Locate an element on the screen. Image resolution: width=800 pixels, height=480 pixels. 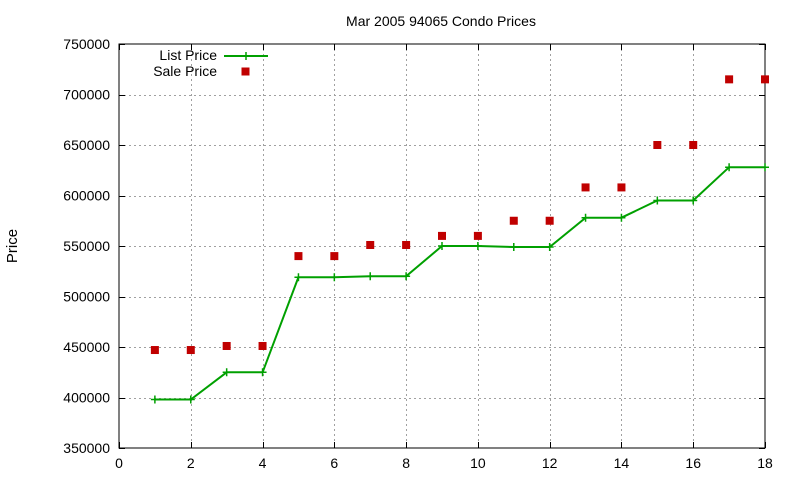
y-tick-label: 600000 is located at coordinates (86, 196).